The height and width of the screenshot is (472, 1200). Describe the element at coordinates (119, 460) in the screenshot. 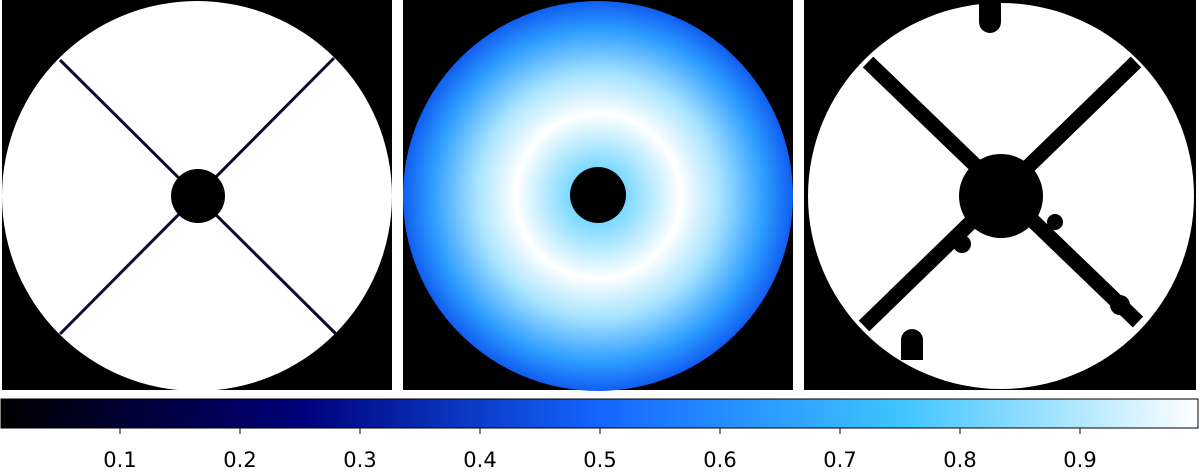

I see `x-tick-label: 0.1` at that location.